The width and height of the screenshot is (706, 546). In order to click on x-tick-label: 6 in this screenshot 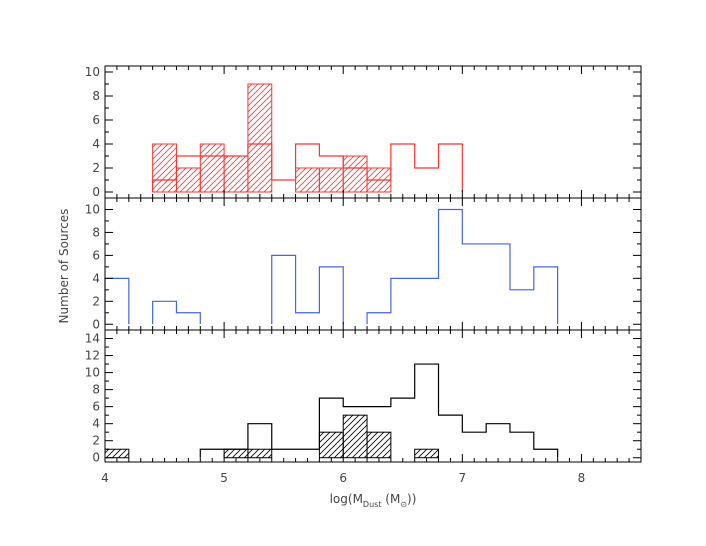, I will do `click(343, 478)`.